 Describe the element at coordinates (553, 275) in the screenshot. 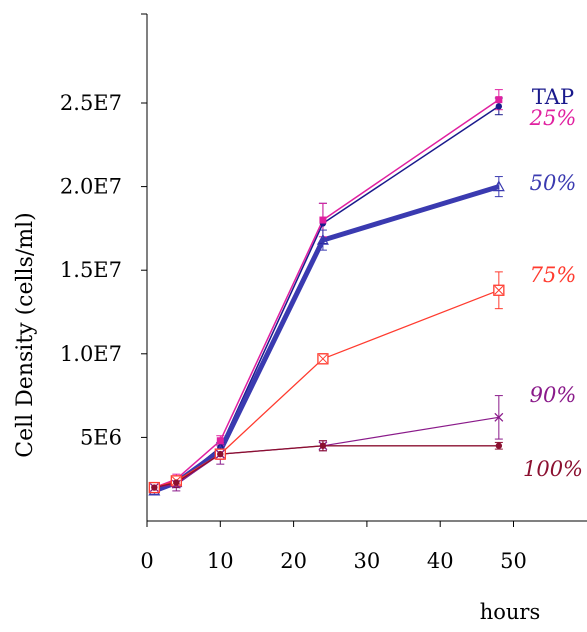

I see `series-label-75-pct: 75%` at that location.